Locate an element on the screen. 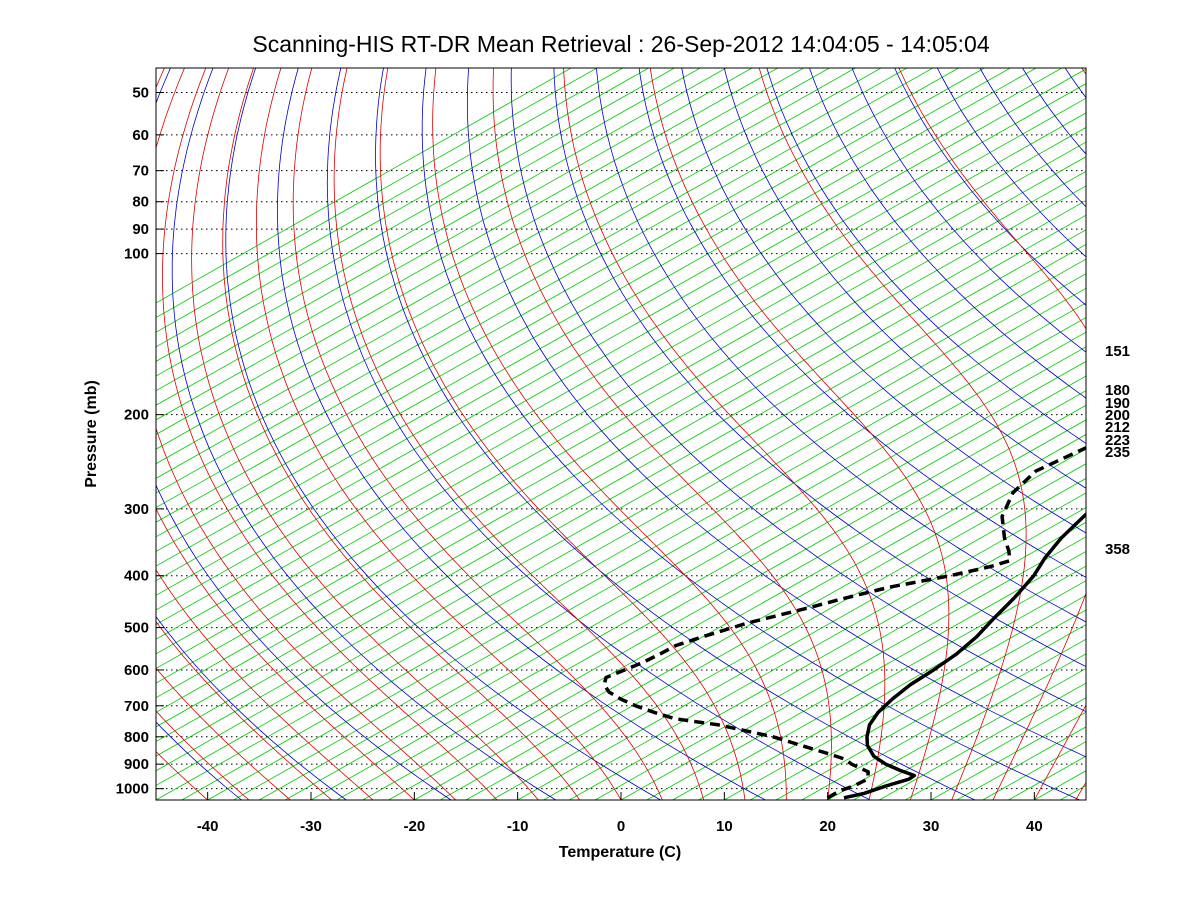 The image size is (1200, 900). height-label: 190 is located at coordinates (1117, 403).